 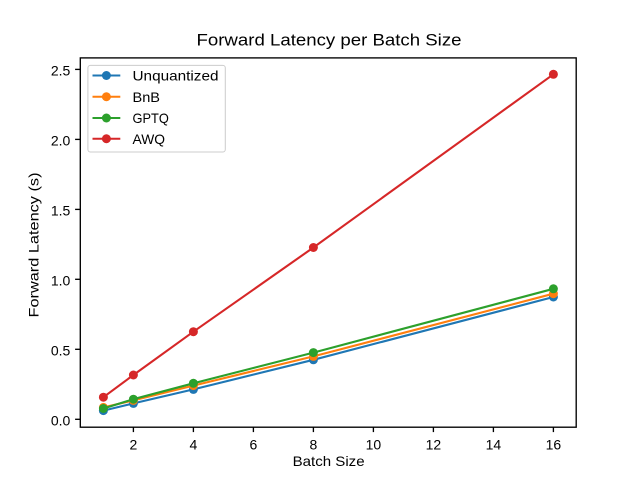 What do you see at coordinates (314, 444) in the screenshot?
I see `svg-text: 8` at bounding box center [314, 444].